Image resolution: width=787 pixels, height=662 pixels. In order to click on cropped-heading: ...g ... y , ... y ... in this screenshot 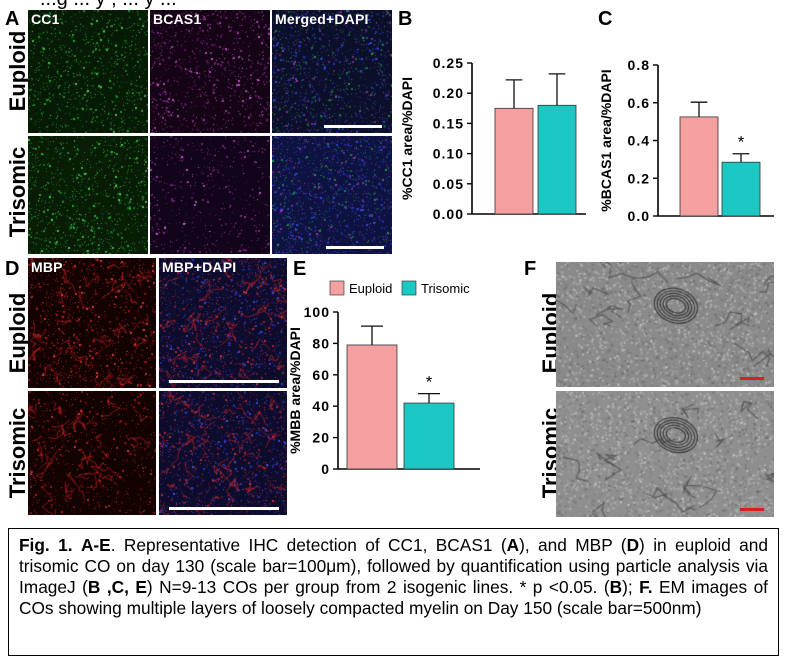, I will do `click(393, 5)`.